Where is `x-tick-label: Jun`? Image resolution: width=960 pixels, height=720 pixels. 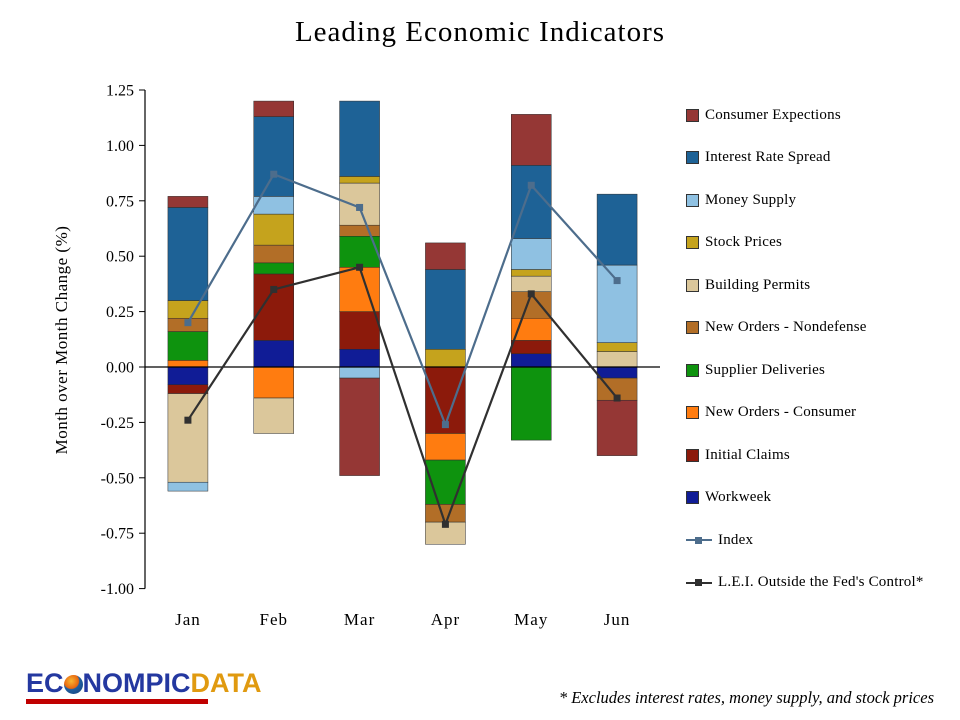 x-tick-label: Jun is located at coordinates (617, 619).